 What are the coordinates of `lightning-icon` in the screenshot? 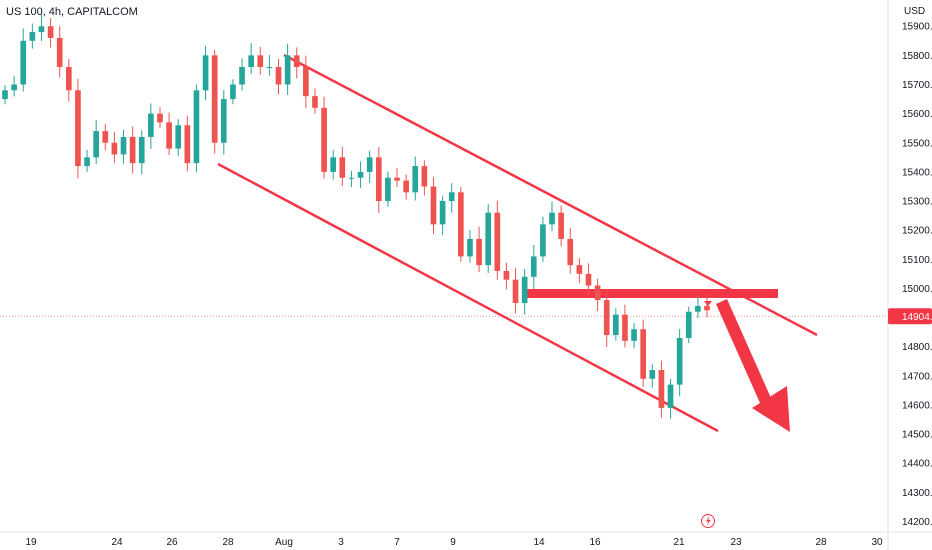 It's located at (708, 521).